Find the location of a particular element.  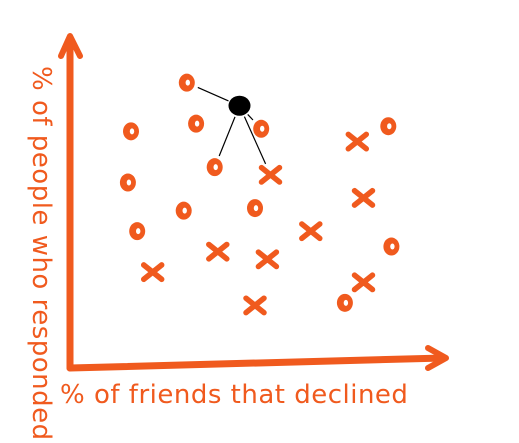

x-axis is located at coordinates (257, 363).